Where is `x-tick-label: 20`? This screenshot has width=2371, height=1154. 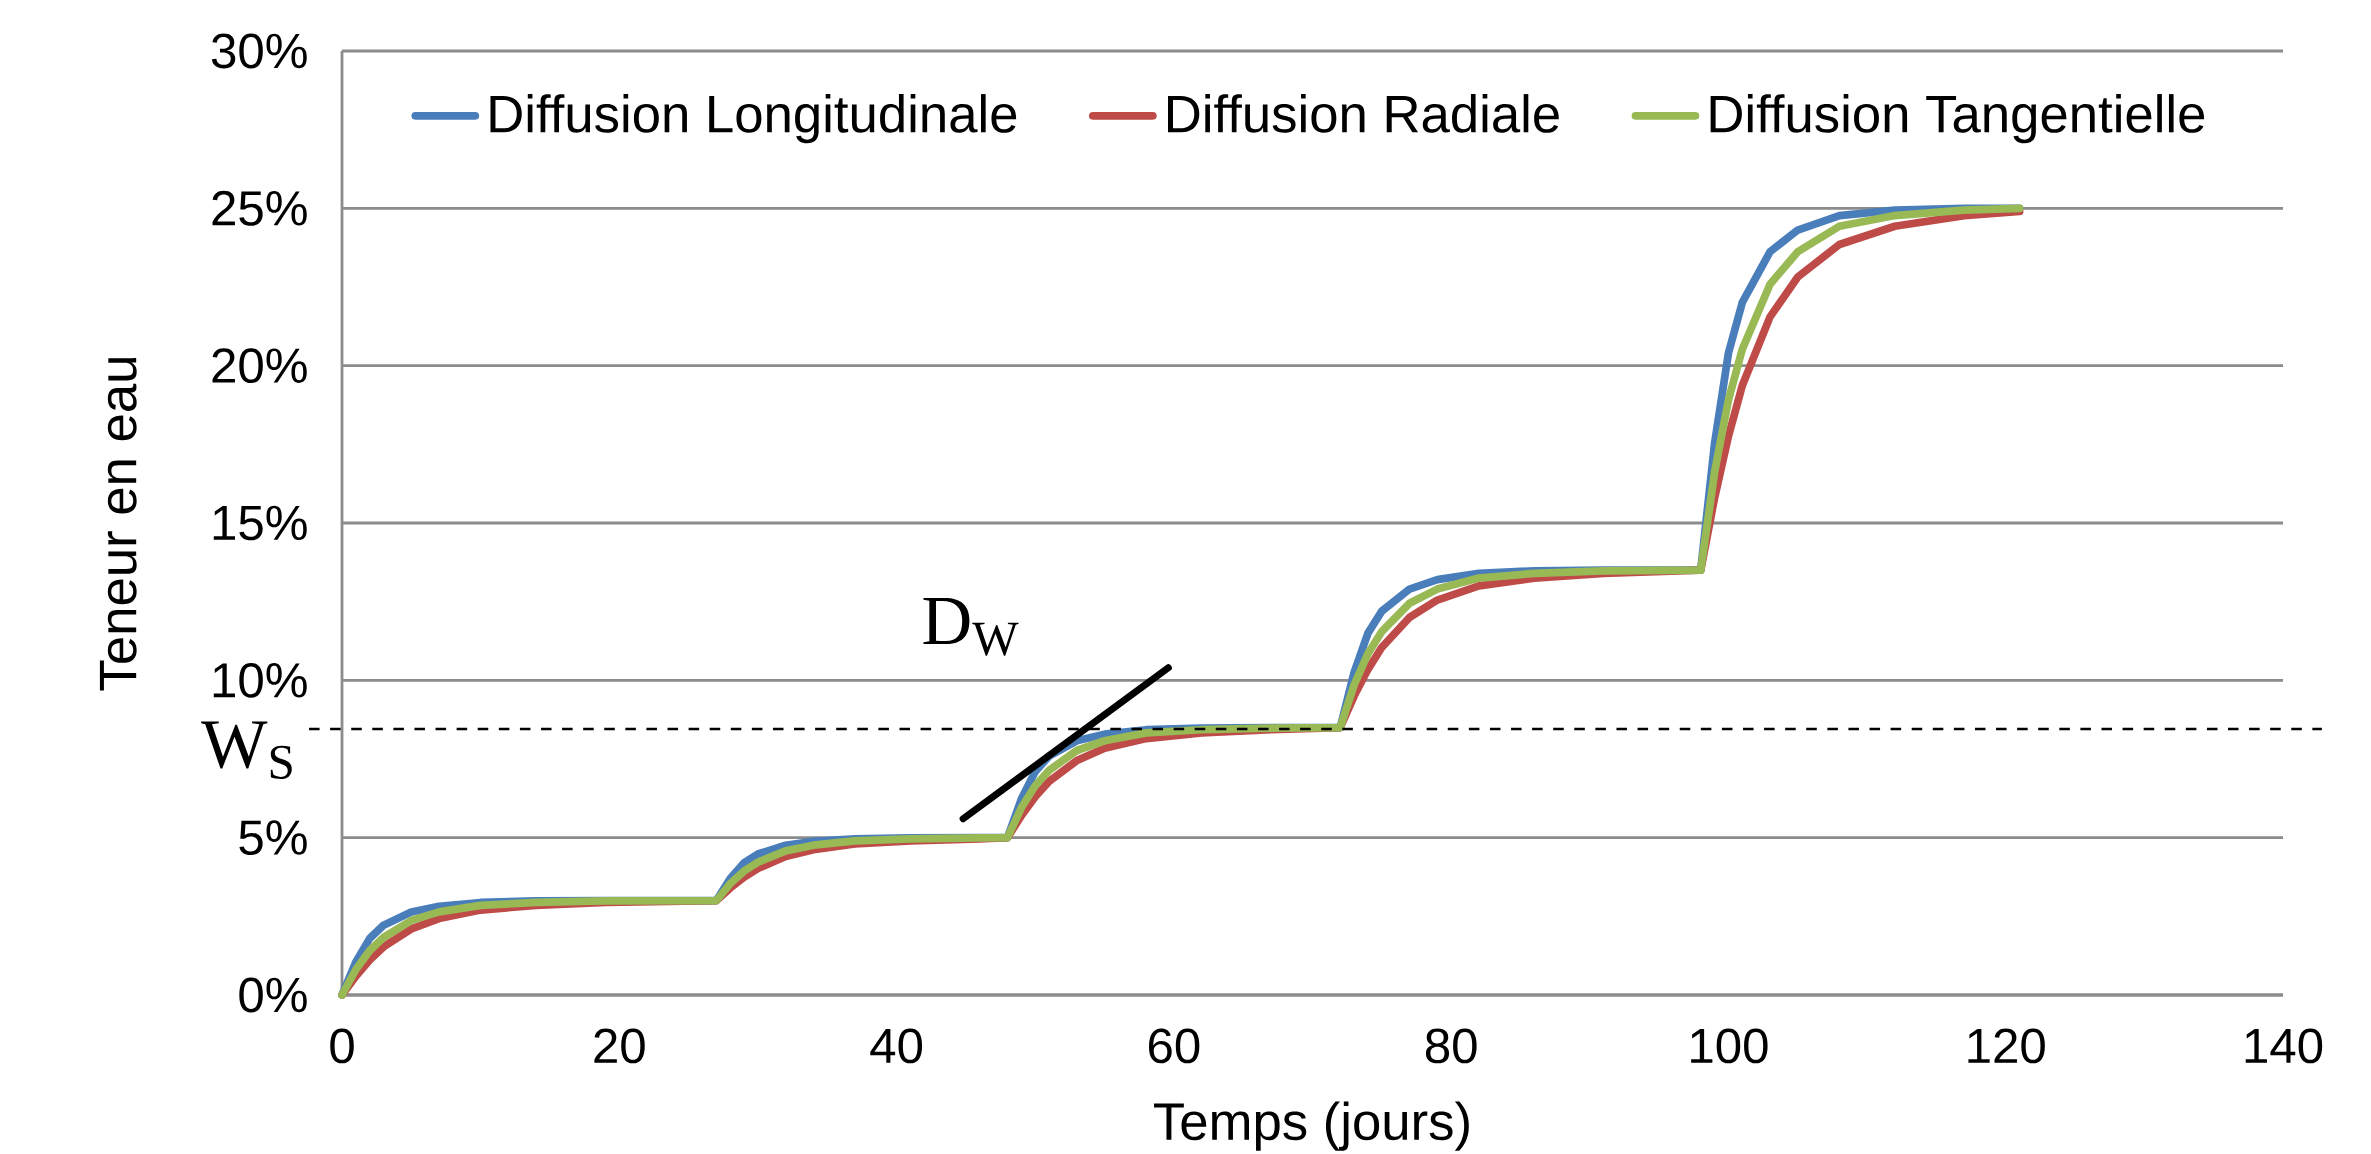 x-tick-label: 20 is located at coordinates (619, 1046).